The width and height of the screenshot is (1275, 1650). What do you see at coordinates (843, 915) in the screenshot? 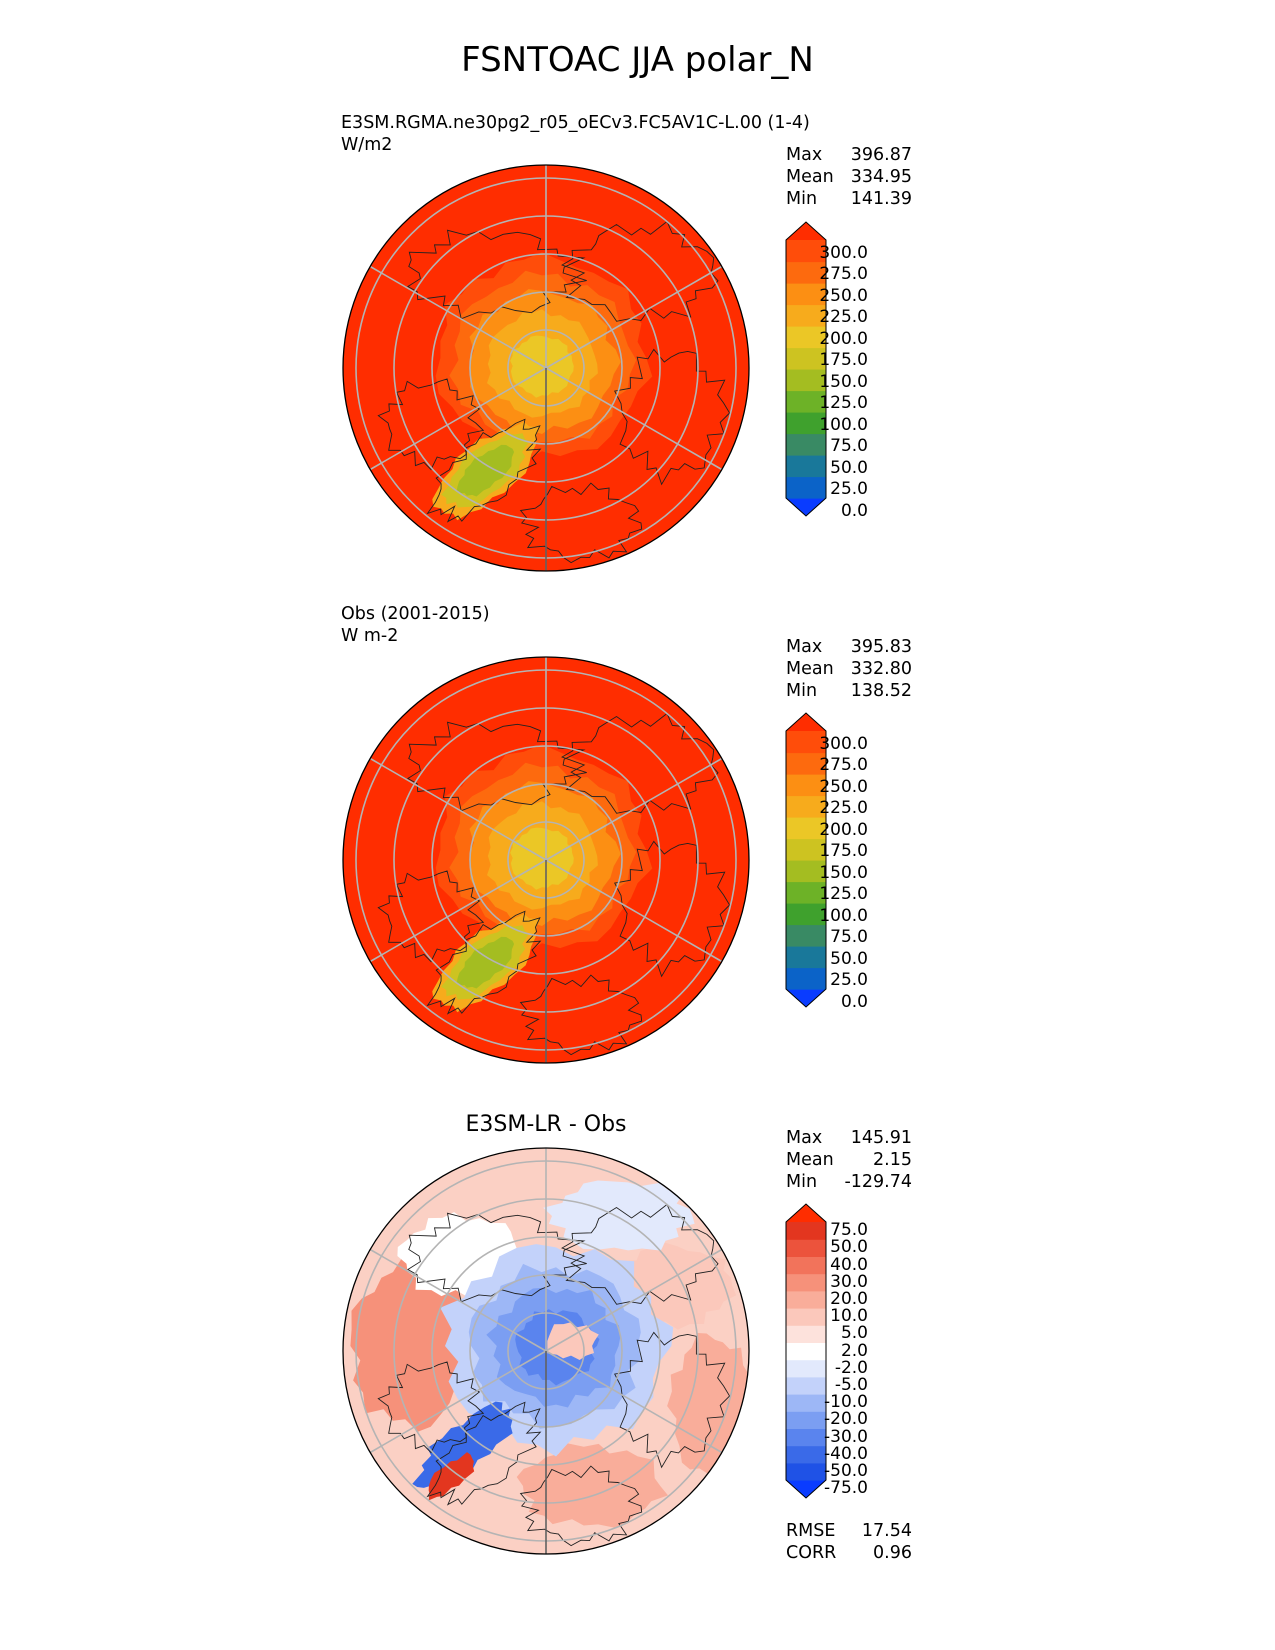
I see `colorbar-tick-label: 100.0` at bounding box center [843, 915].